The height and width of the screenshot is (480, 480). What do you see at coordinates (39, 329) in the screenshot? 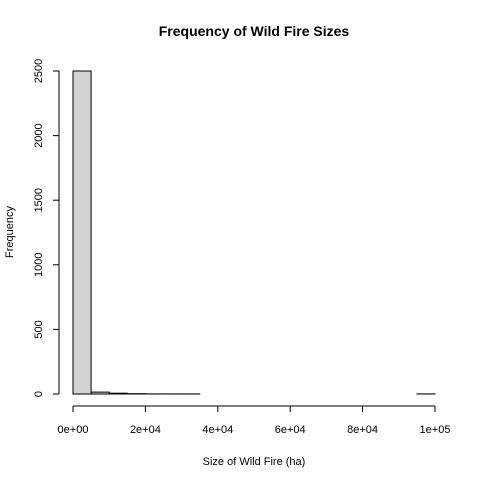
I see `y-tick-label: 500` at bounding box center [39, 329].